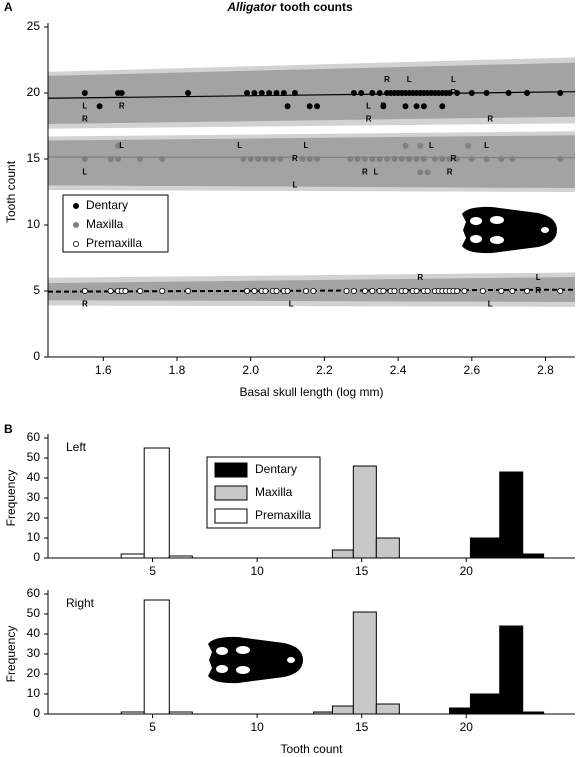 The height and width of the screenshot is (757, 578). What do you see at coordinates (103, 370) in the screenshot?
I see `x-tick-label: 1.6` at bounding box center [103, 370].